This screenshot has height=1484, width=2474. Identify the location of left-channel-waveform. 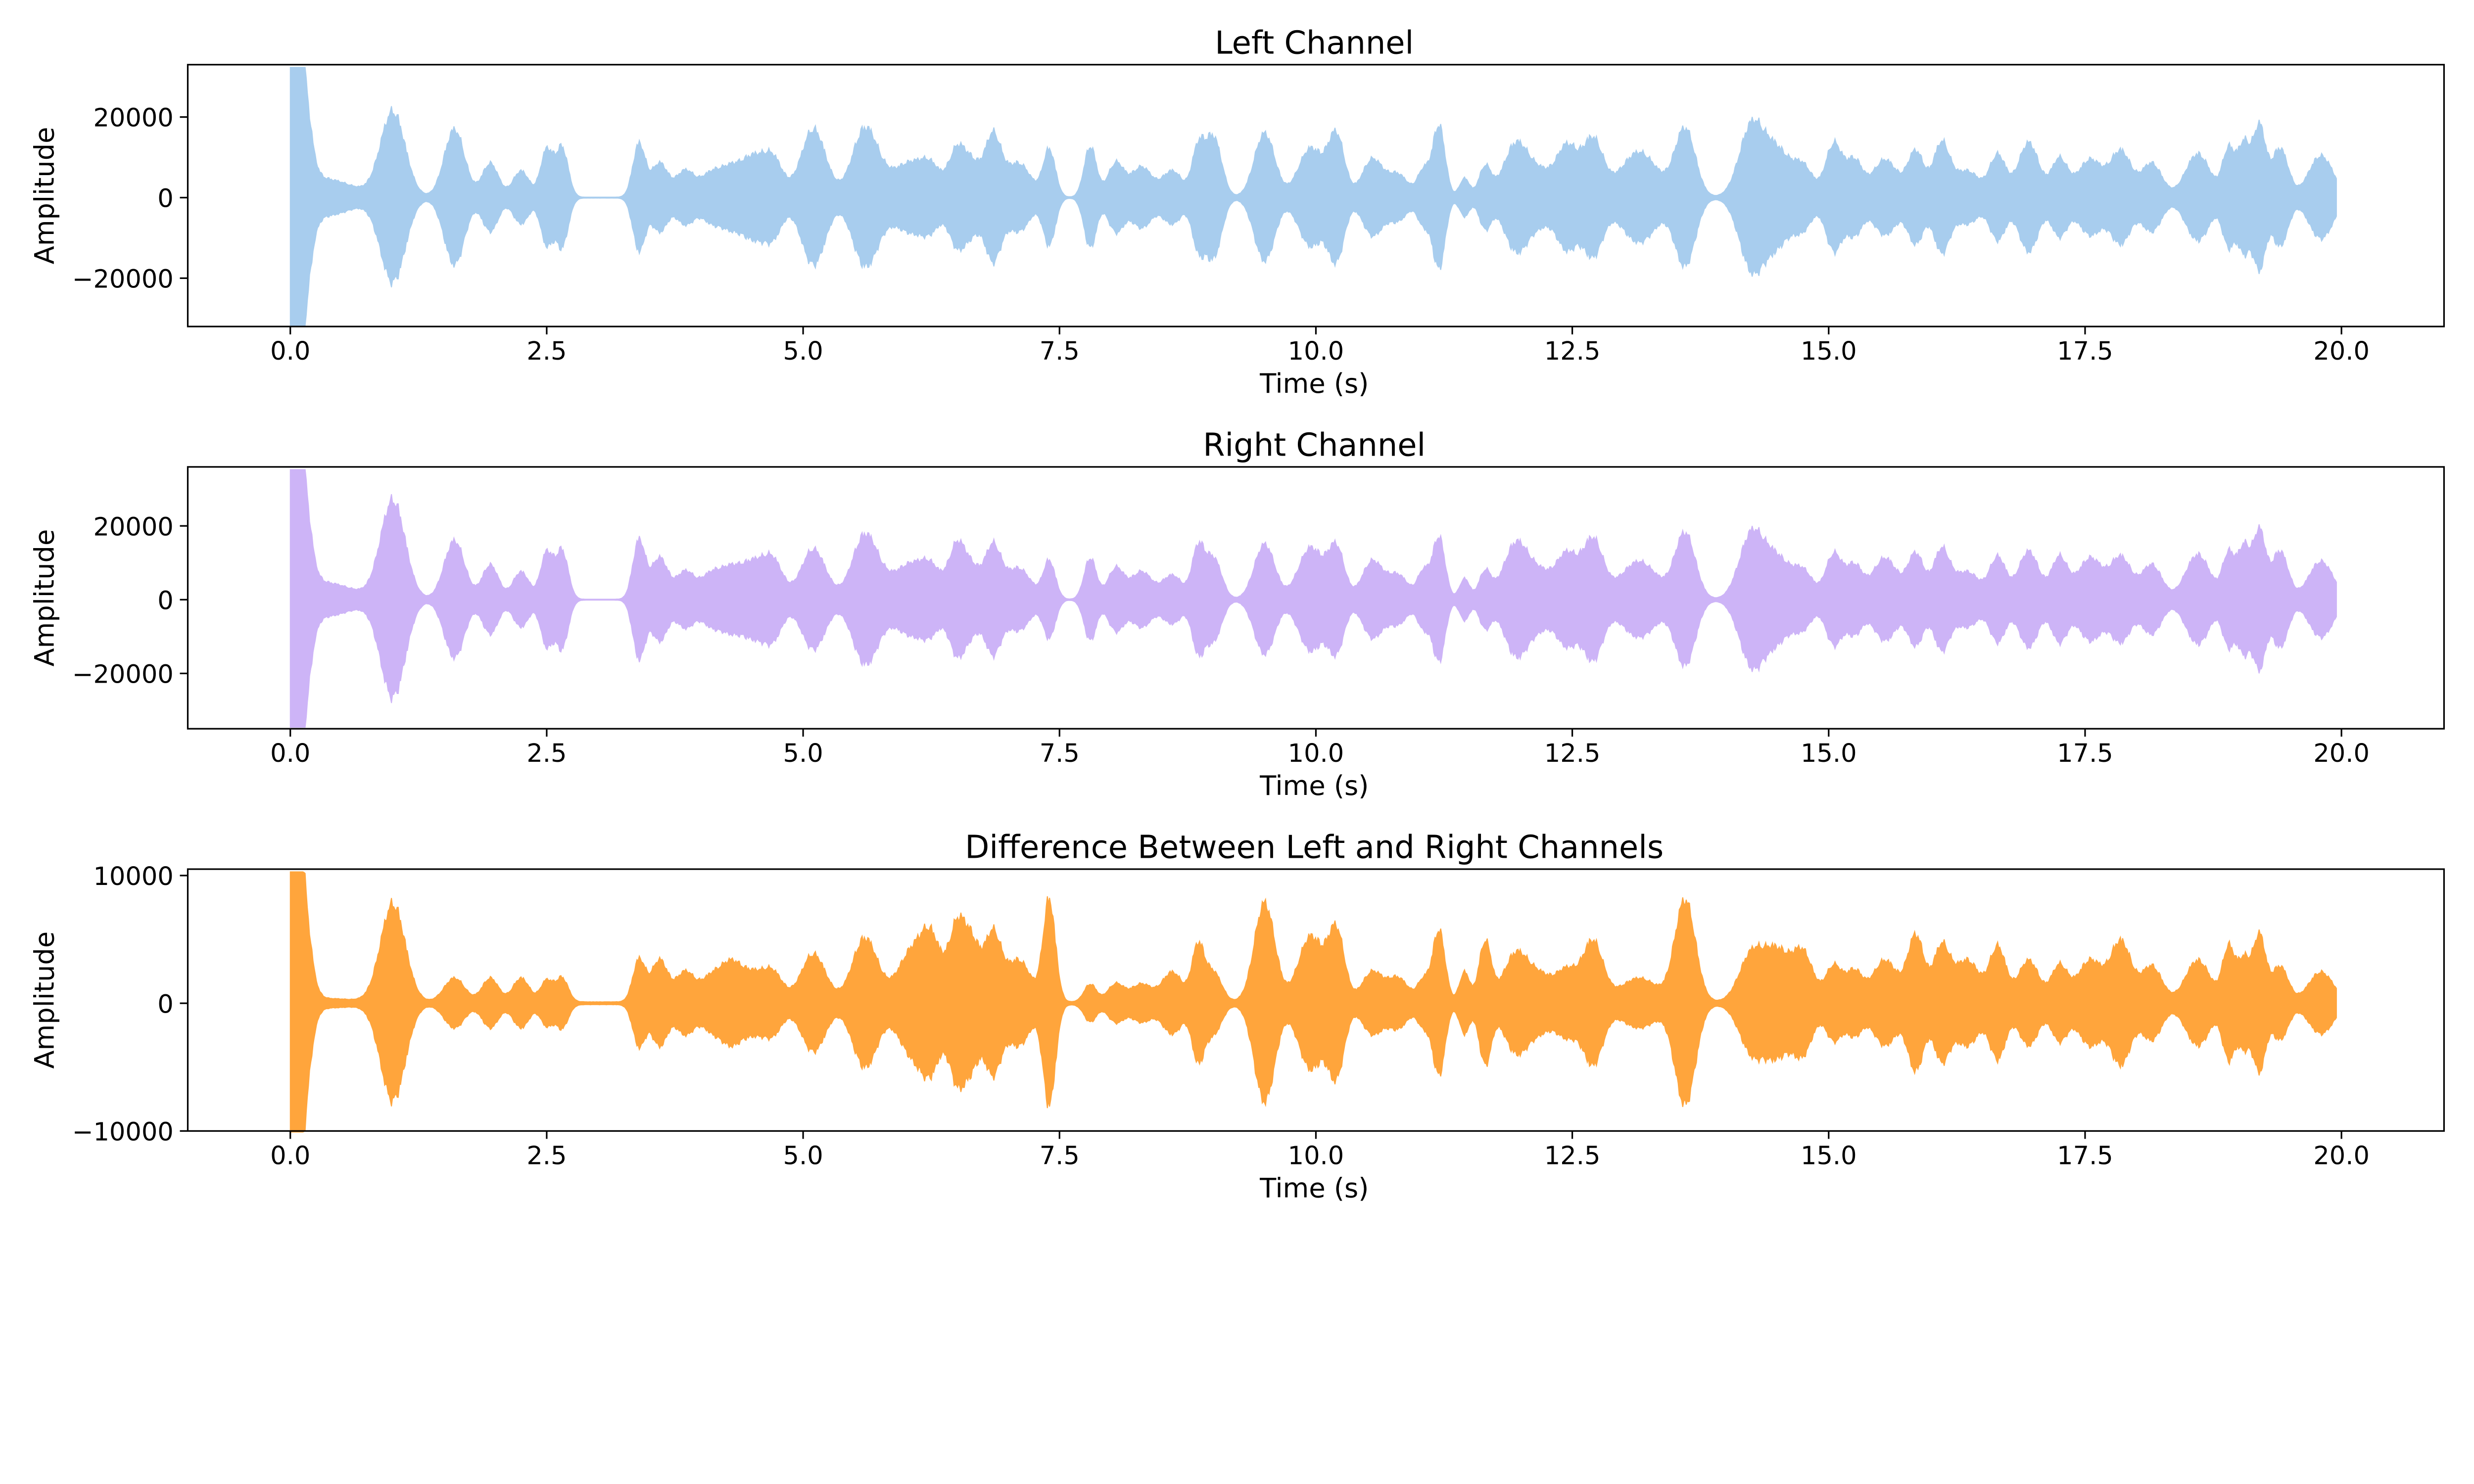
(1313, 196).